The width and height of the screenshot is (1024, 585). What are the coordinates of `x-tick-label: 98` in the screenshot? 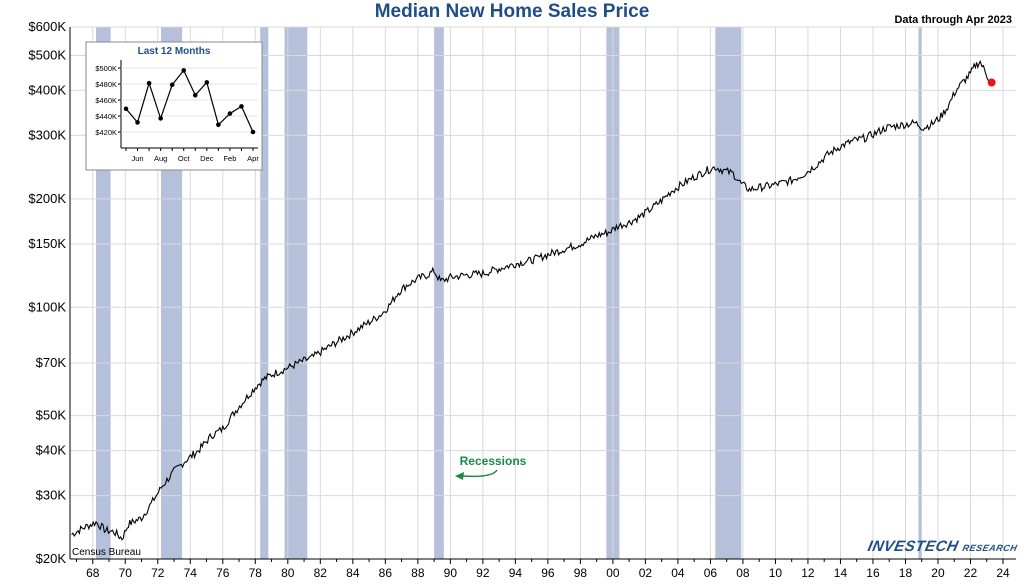 It's located at (581, 573).